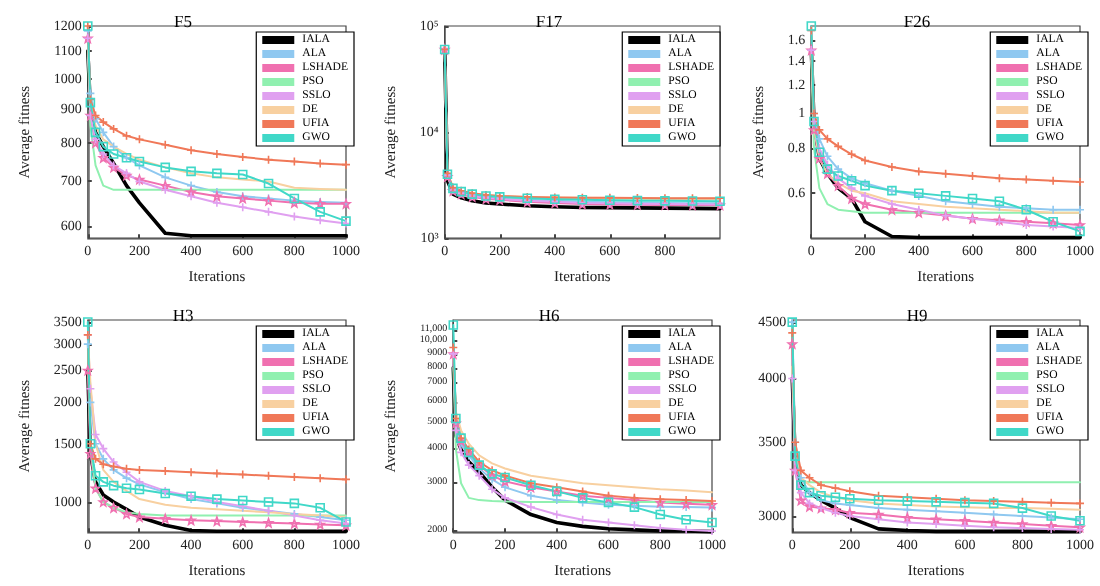  What do you see at coordinates (549, 21) in the screenshot?
I see `chart-title: F17` at bounding box center [549, 21].